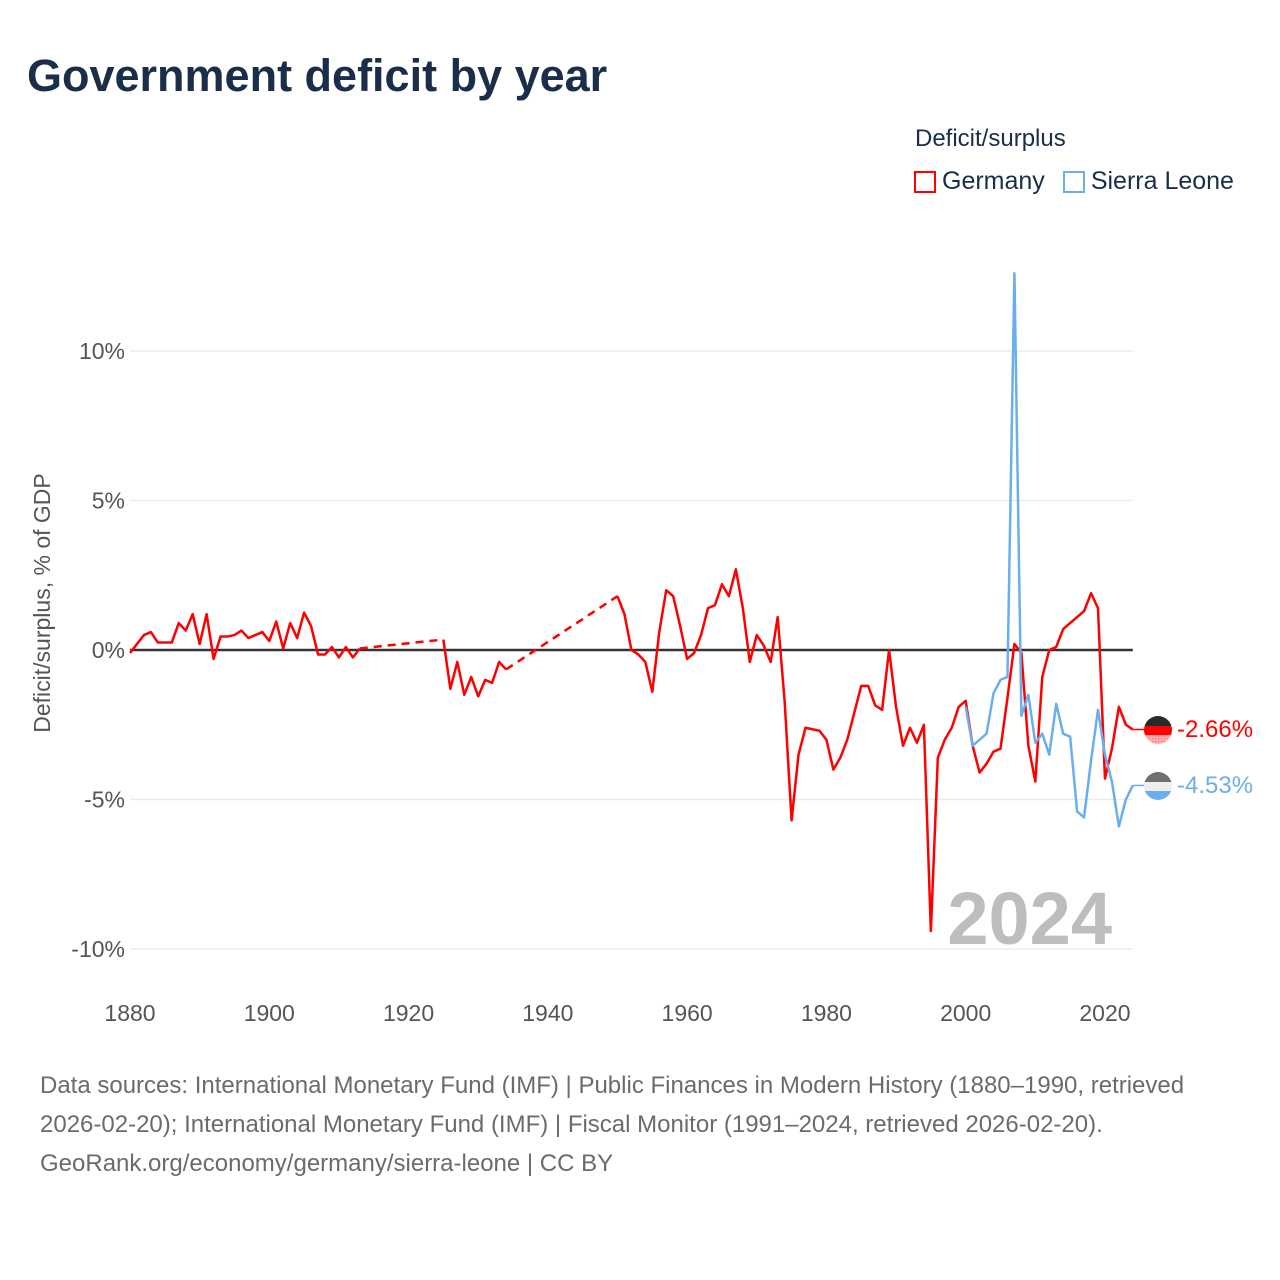 This screenshot has width=1280, height=1280. Describe the element at coordinates (1215, 785) in the screenshot. I see `sierra-leone-end-label: -4.53%` at that location.